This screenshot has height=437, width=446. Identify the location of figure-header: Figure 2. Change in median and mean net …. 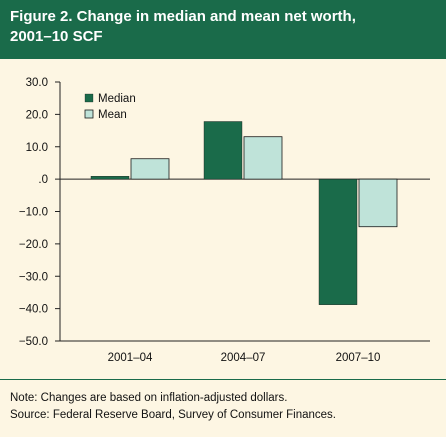
(223, 29).